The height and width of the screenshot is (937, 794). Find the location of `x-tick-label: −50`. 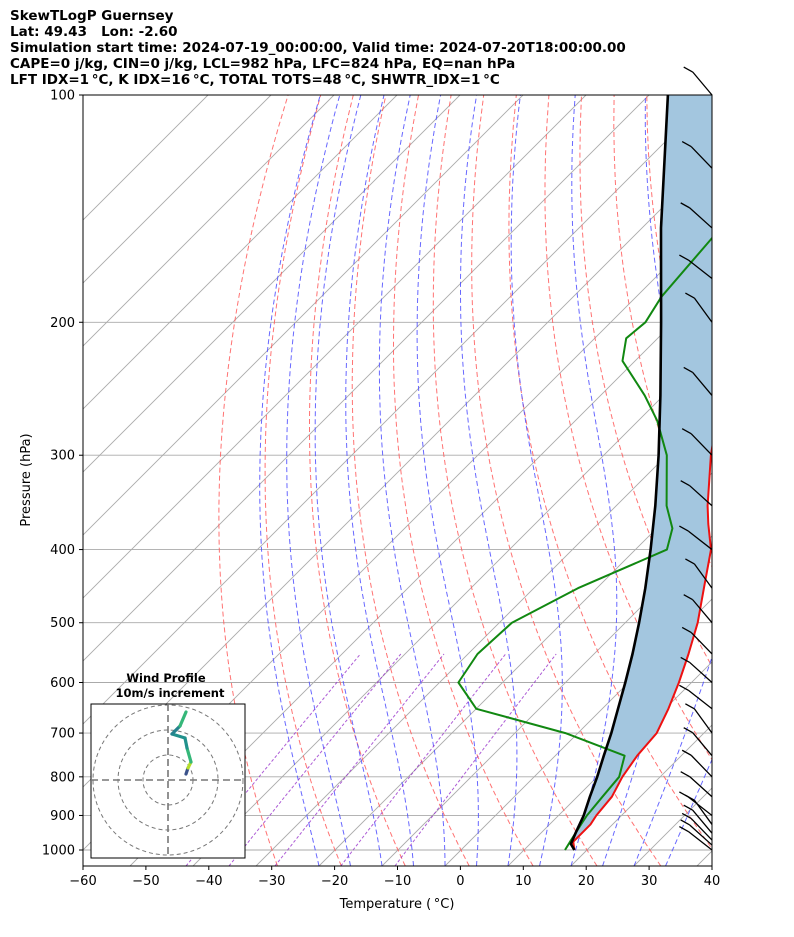

x-tick-label: −50 is located at coordinates (145, 881).